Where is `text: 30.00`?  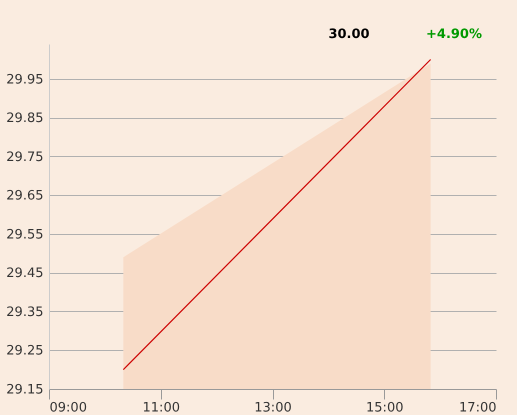
text: 30.00 is located at coordinates (349, 34).